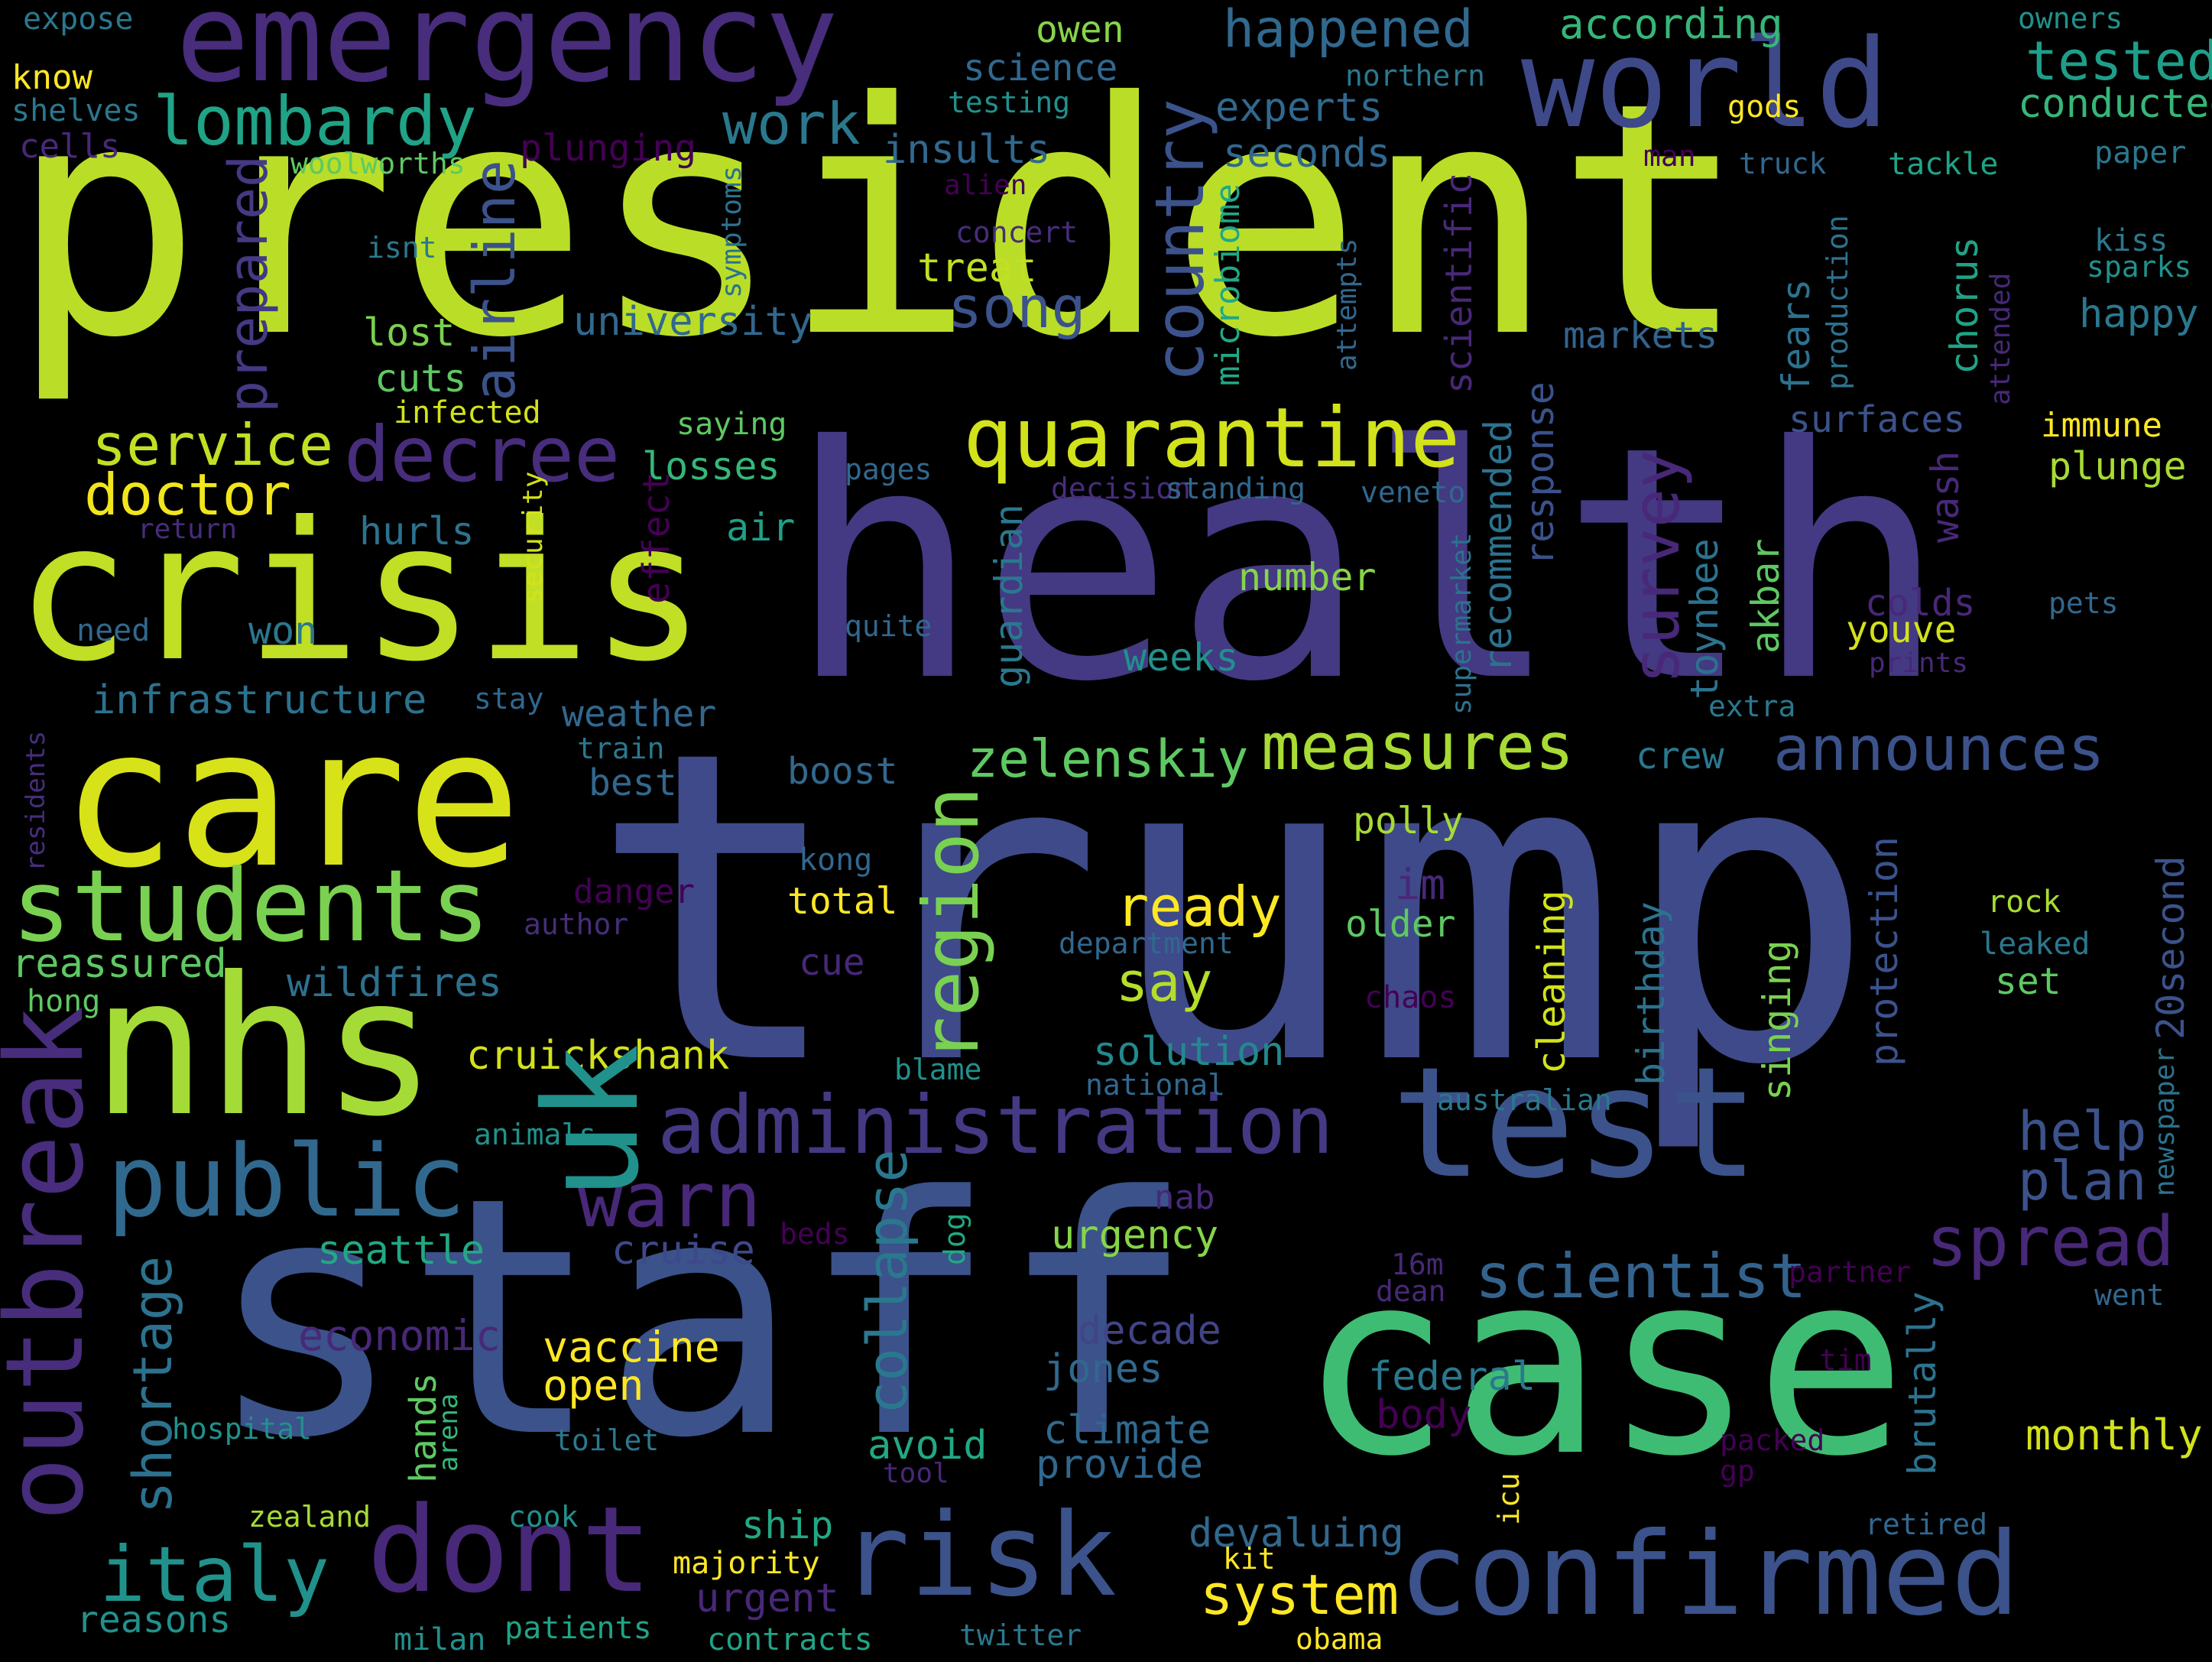 This screenshot has width=2212, height=1662. What do you see at coordinates (64, 1001) in the screenshot?
I see `word-hong: hong` at bounding box center [64, 1001].